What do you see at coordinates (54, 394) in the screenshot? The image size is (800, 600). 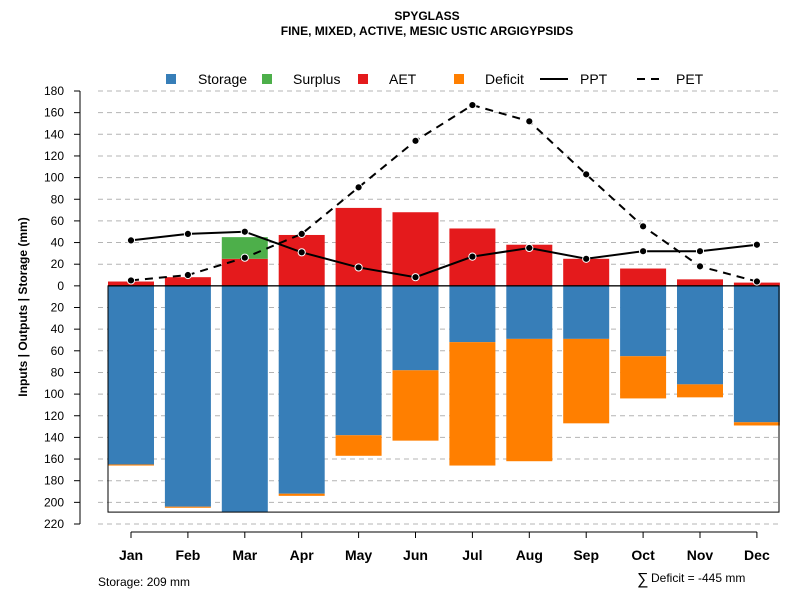 I see `y-tick-label: 100` at bounding box center [54, 394].